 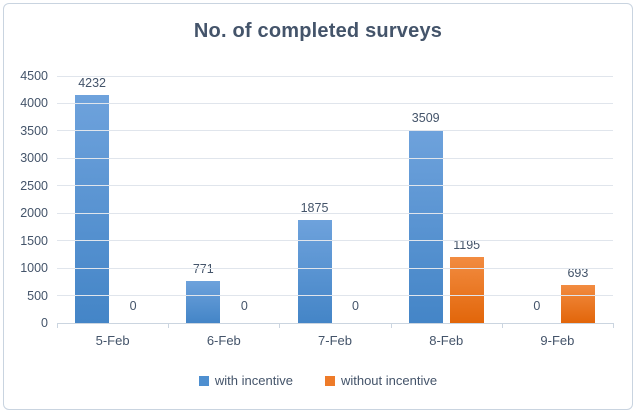 What do you see at coordinates (44, 323) in the screenshot?
I see `y-tick-label: 0` at bounding box center [44, 323].